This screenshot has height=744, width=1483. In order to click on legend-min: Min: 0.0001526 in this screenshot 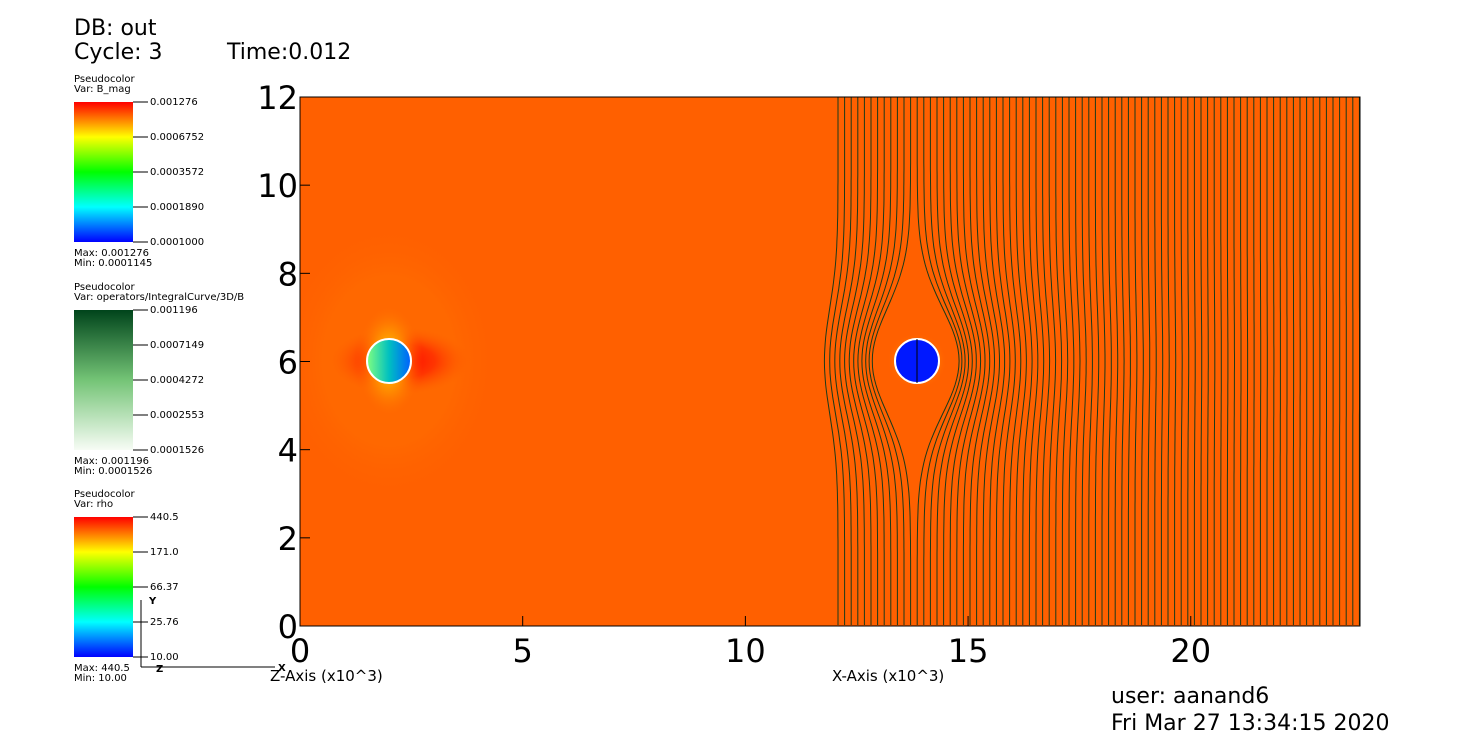, I will do `click(113, 471)`.